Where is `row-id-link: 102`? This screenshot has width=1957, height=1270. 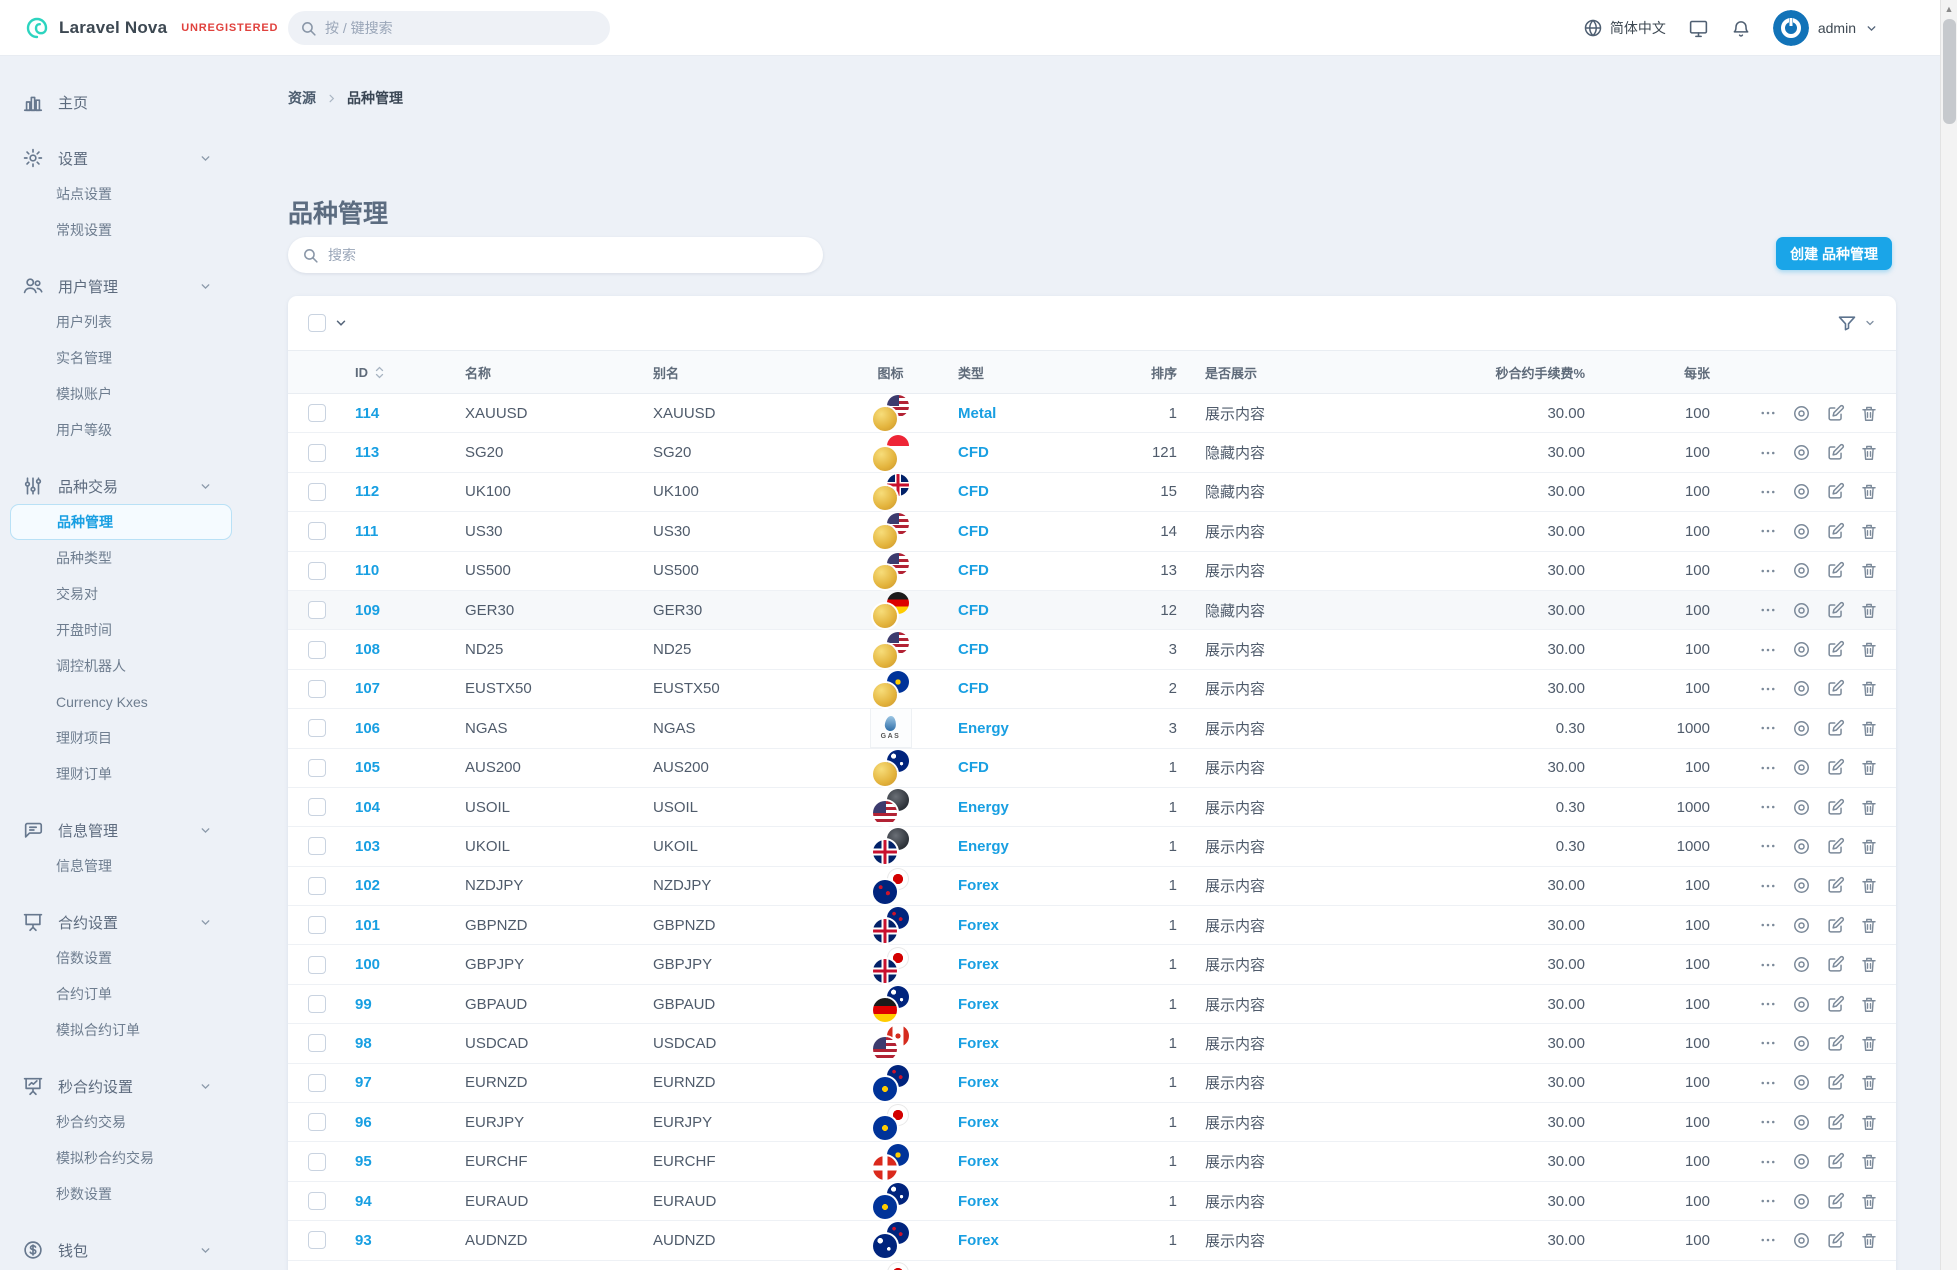 row-id-link: 102 is located at coordinates (368, 886).